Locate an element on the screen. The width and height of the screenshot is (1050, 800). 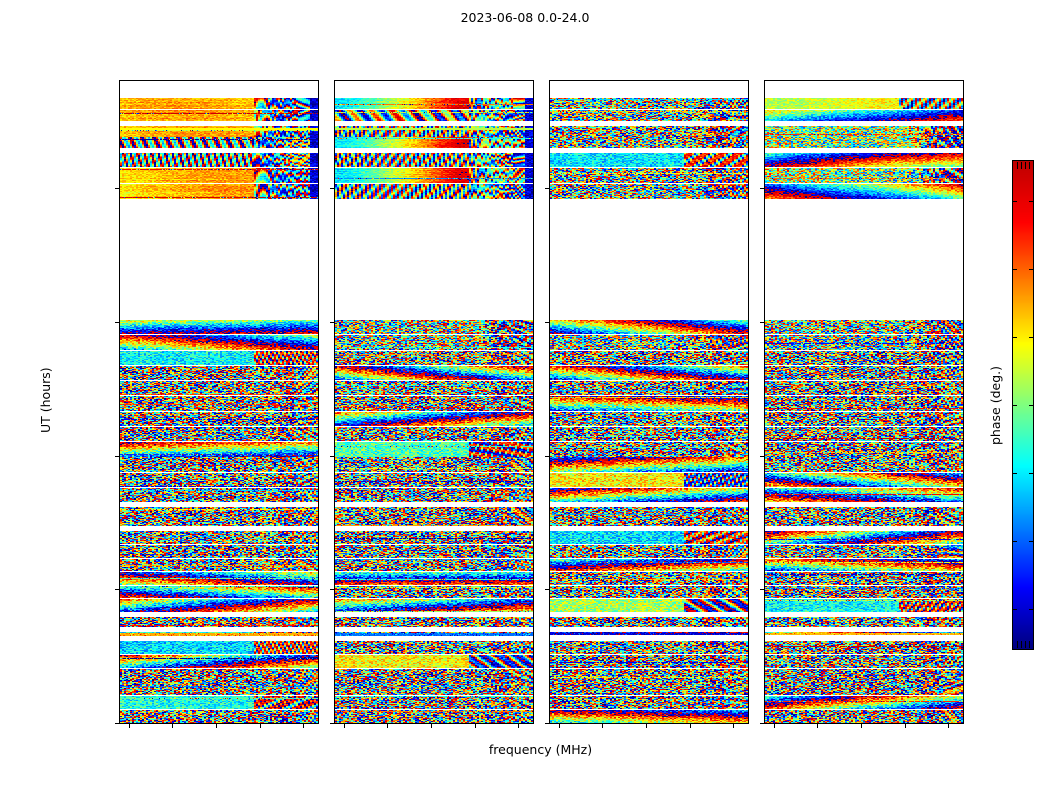
colorbar-gradient is located at coordinates (1023, 405).